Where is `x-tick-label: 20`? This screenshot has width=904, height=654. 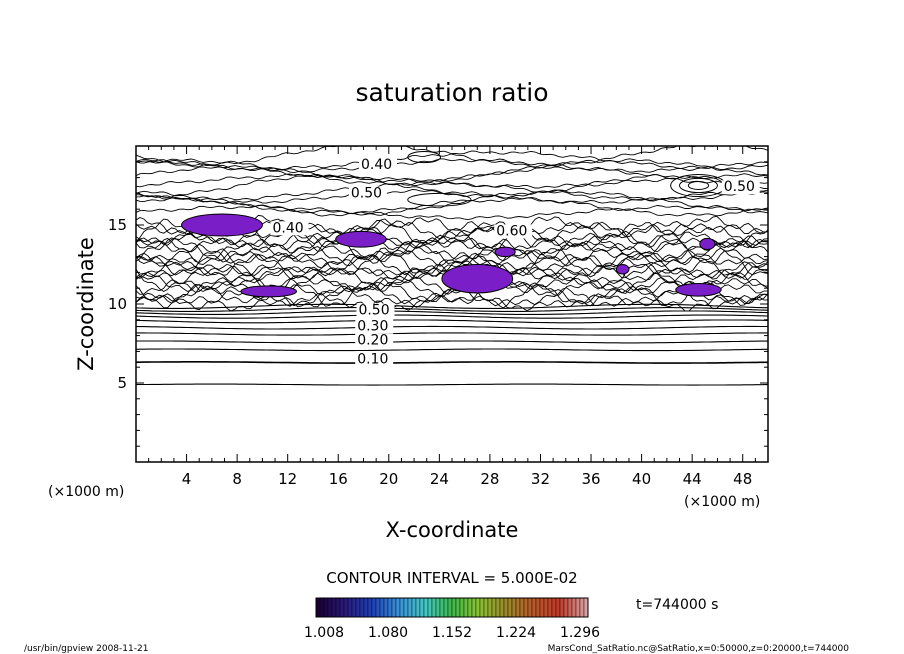
x-tick-label: 20 is located at coordinates (388, 479).